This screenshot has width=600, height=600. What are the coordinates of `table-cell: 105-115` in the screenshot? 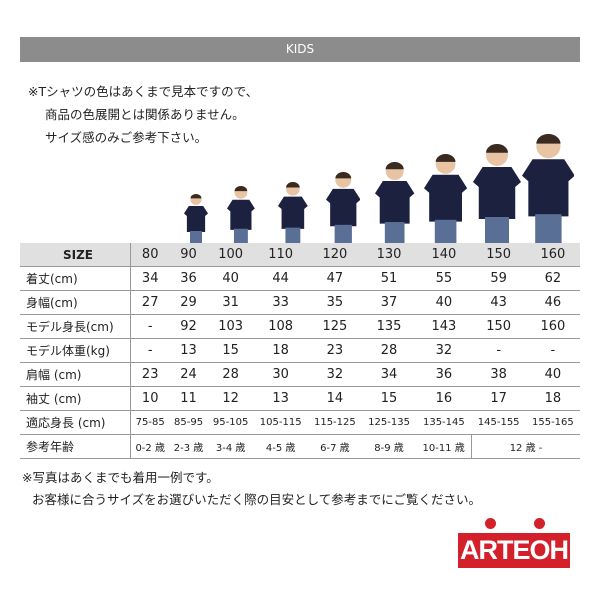 It's located at (280, 422).